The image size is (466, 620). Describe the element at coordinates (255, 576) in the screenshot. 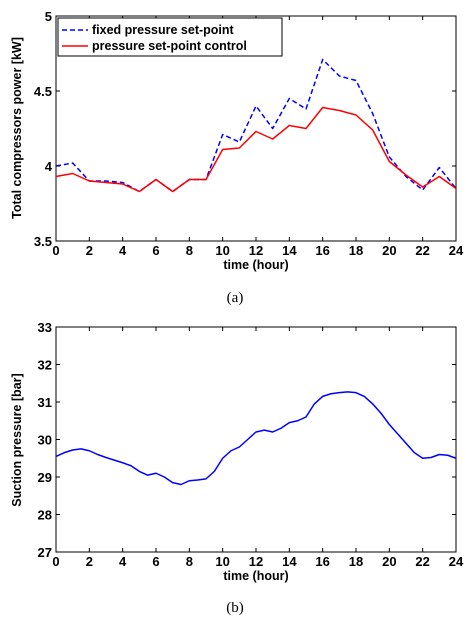

I see `chart-b-xlabel: time (hour)` at that location.